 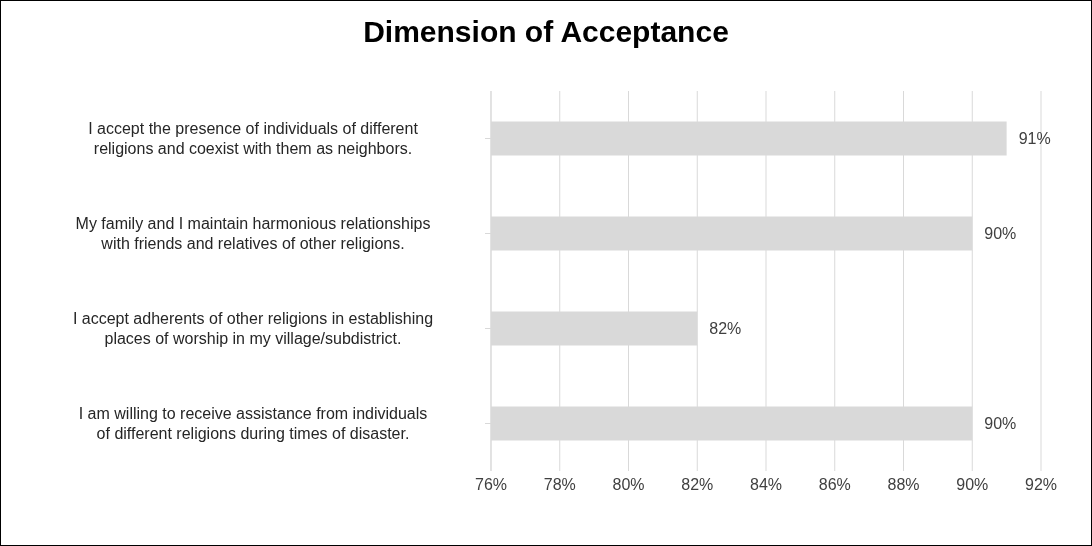 I want to click on x-tick-label: 84%, so click(x=766, y=485).